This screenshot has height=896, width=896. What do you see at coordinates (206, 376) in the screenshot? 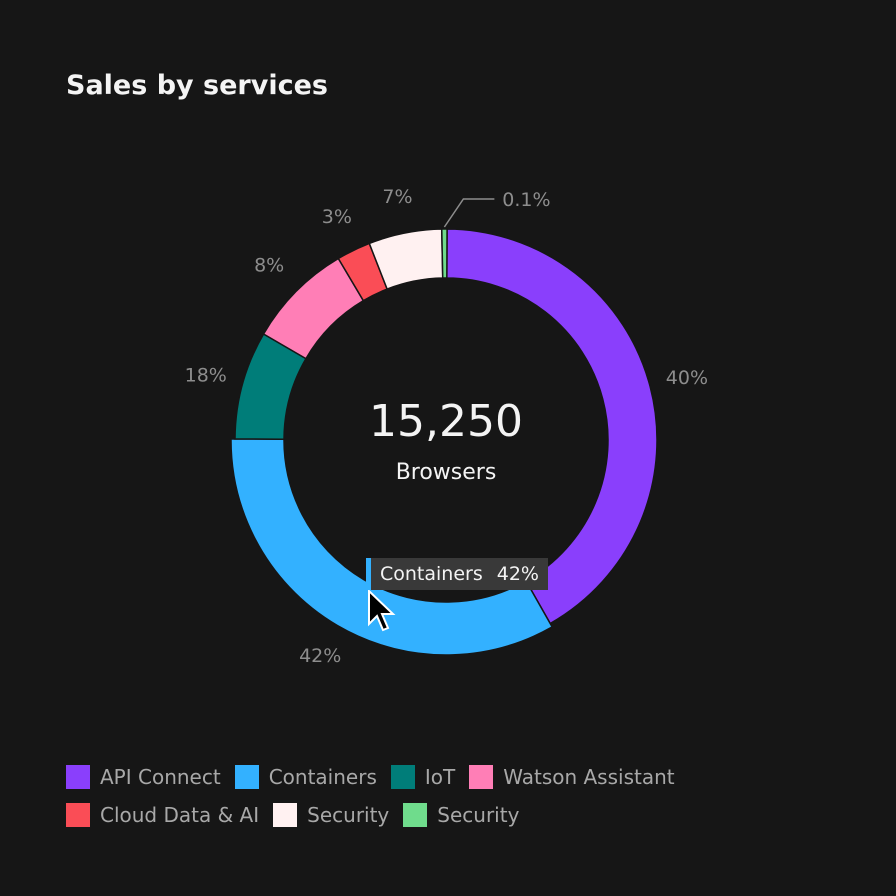
I see `slice-label: 18%` at bounding box center [206, 376].